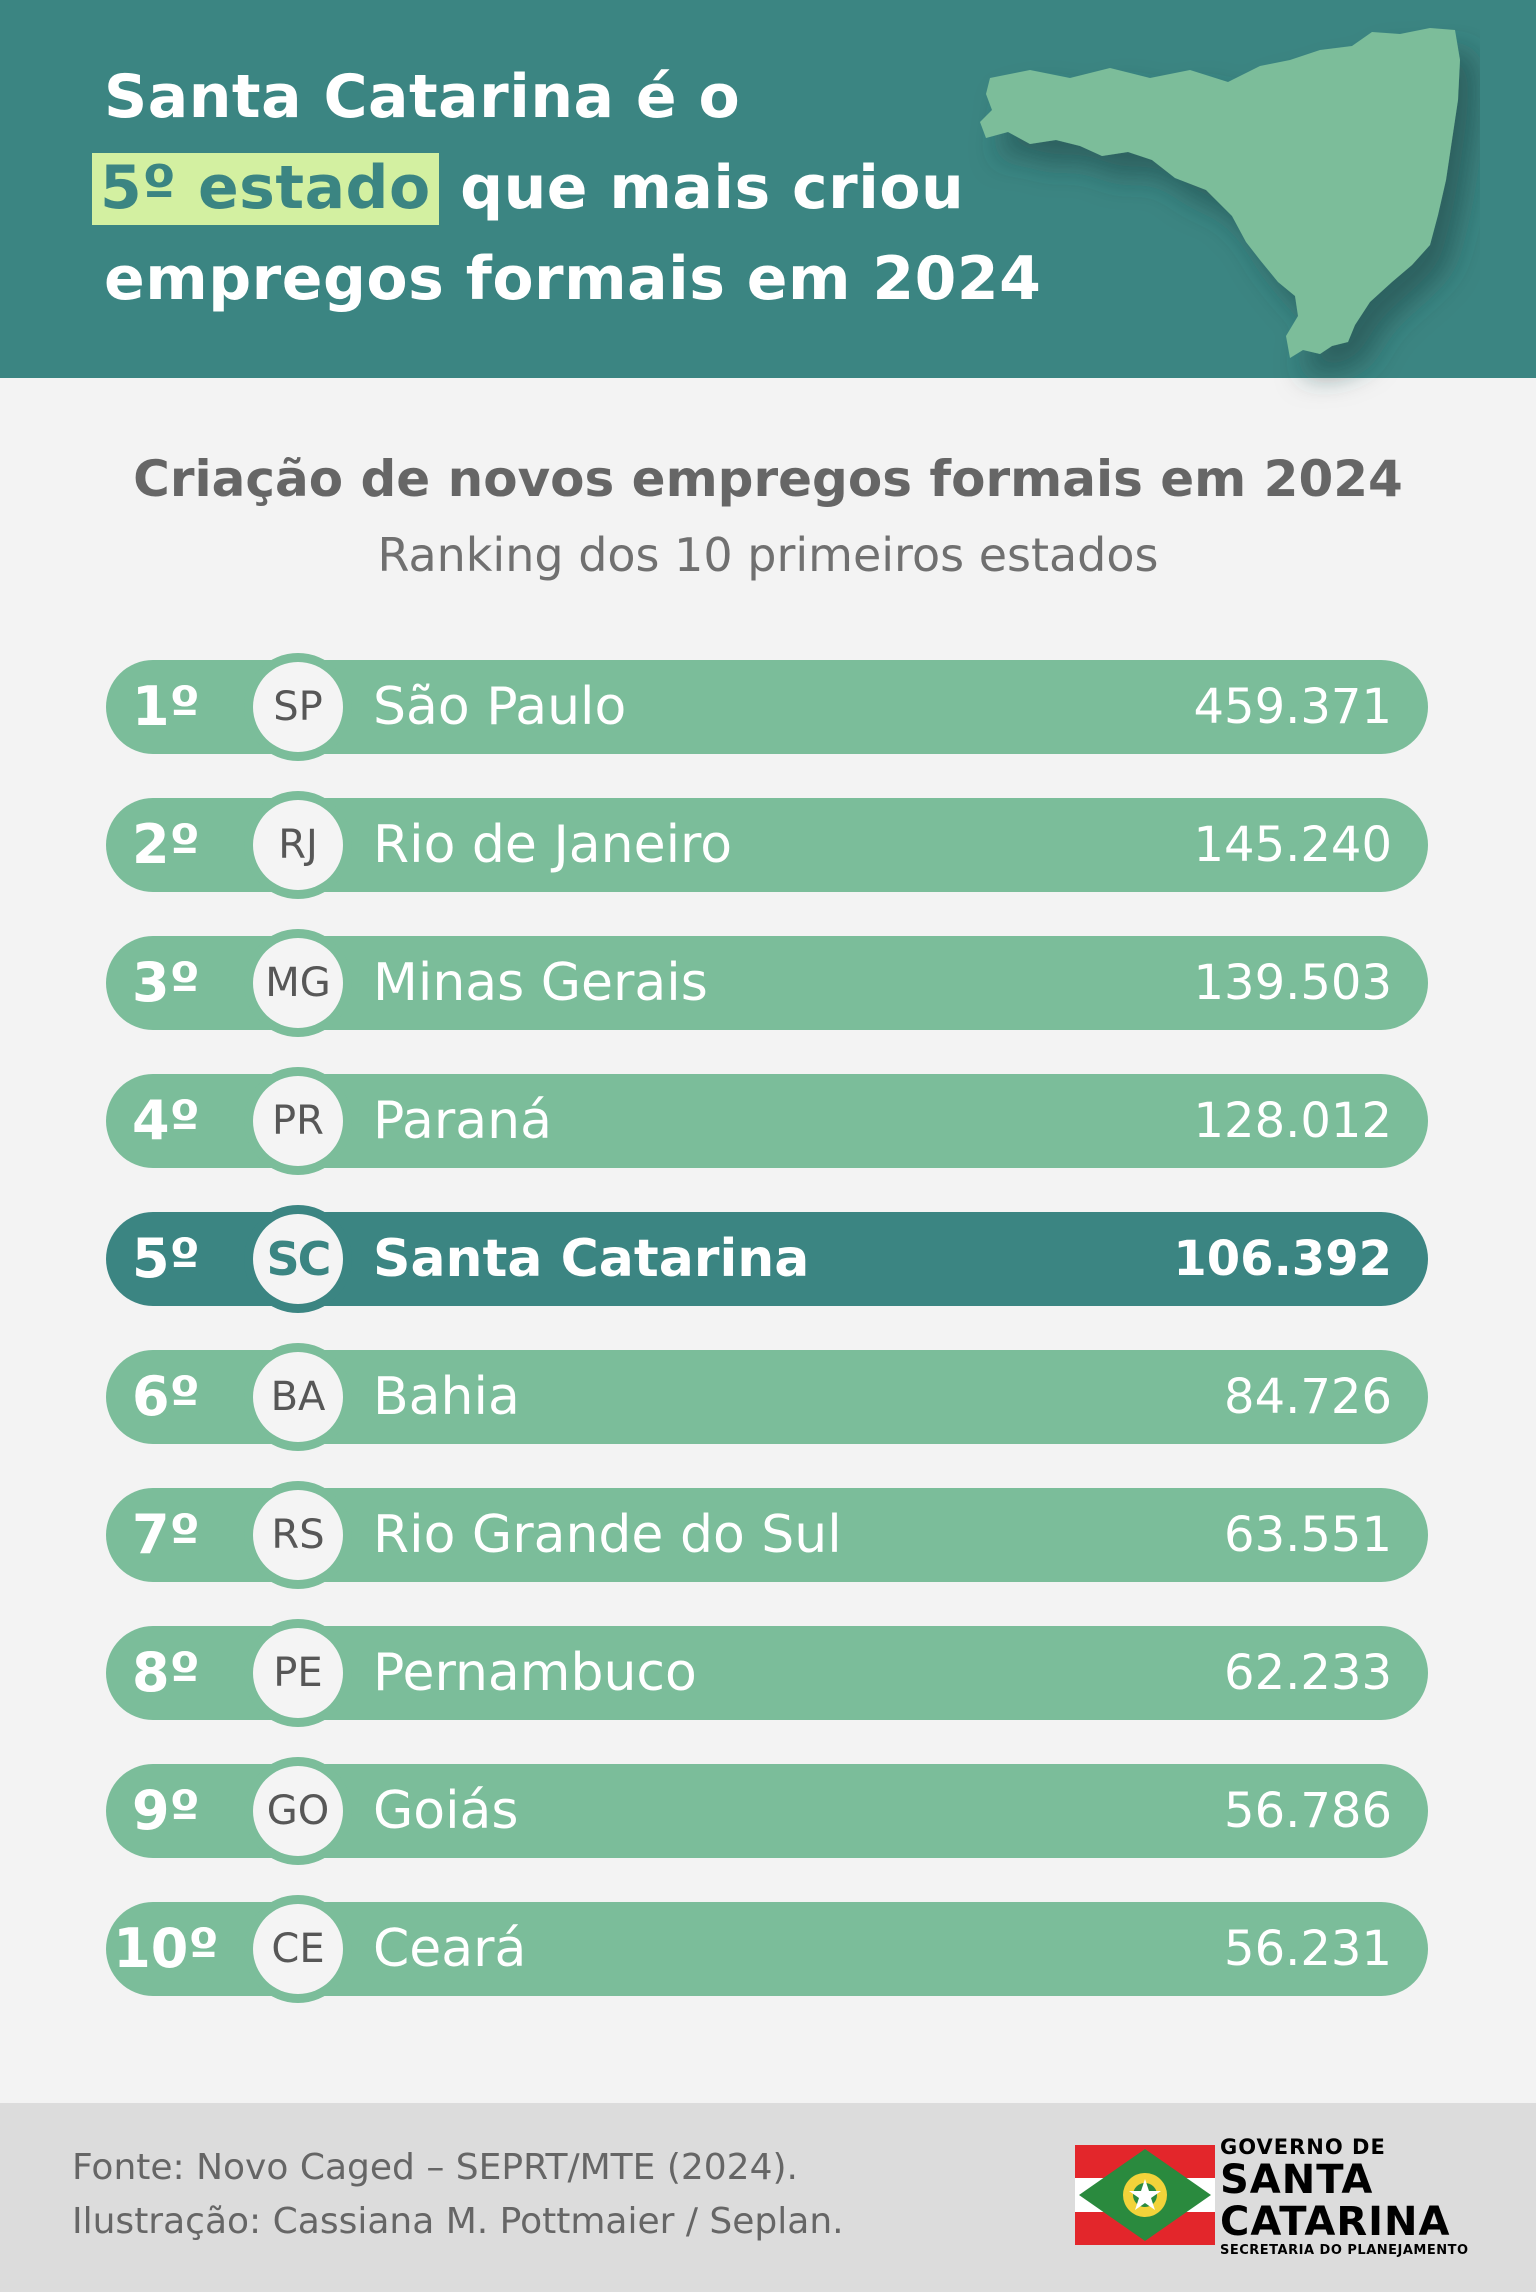 The width and height of the screenshot is (1536, 2292). What do you see at coordinates (767, 707) in the screenshot?
I see `ranking-row: 1º SP São Paulo 459.371` at bounding box center [767, 707].